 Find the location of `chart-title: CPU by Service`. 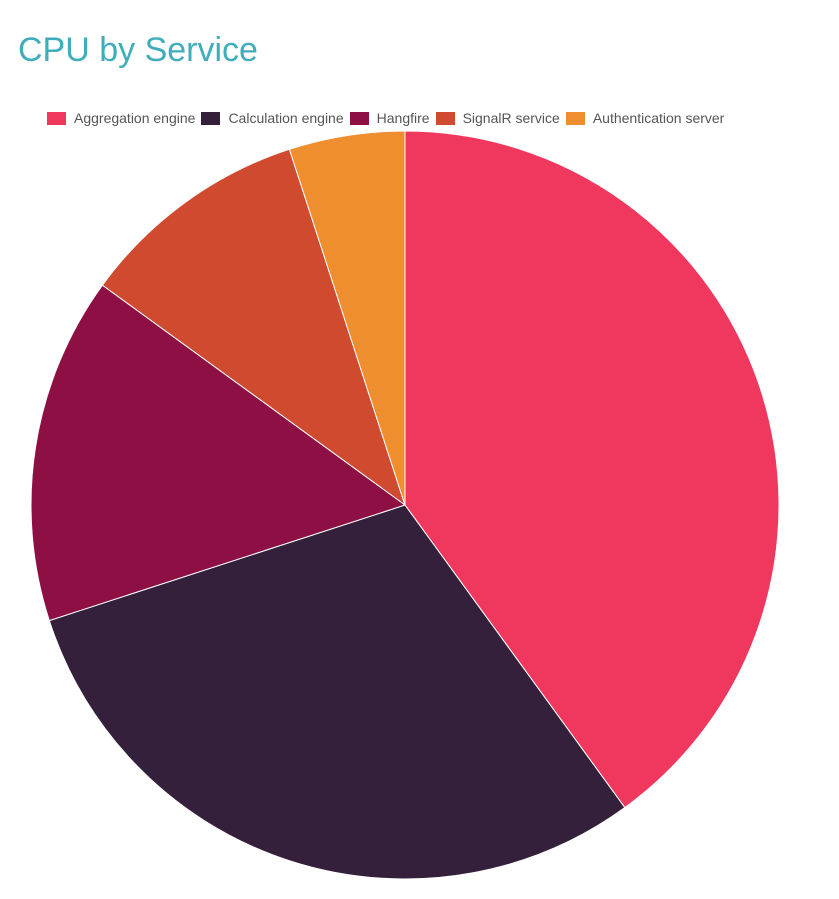

chart-title: CPU by Service is located at coordinates (138, 50).